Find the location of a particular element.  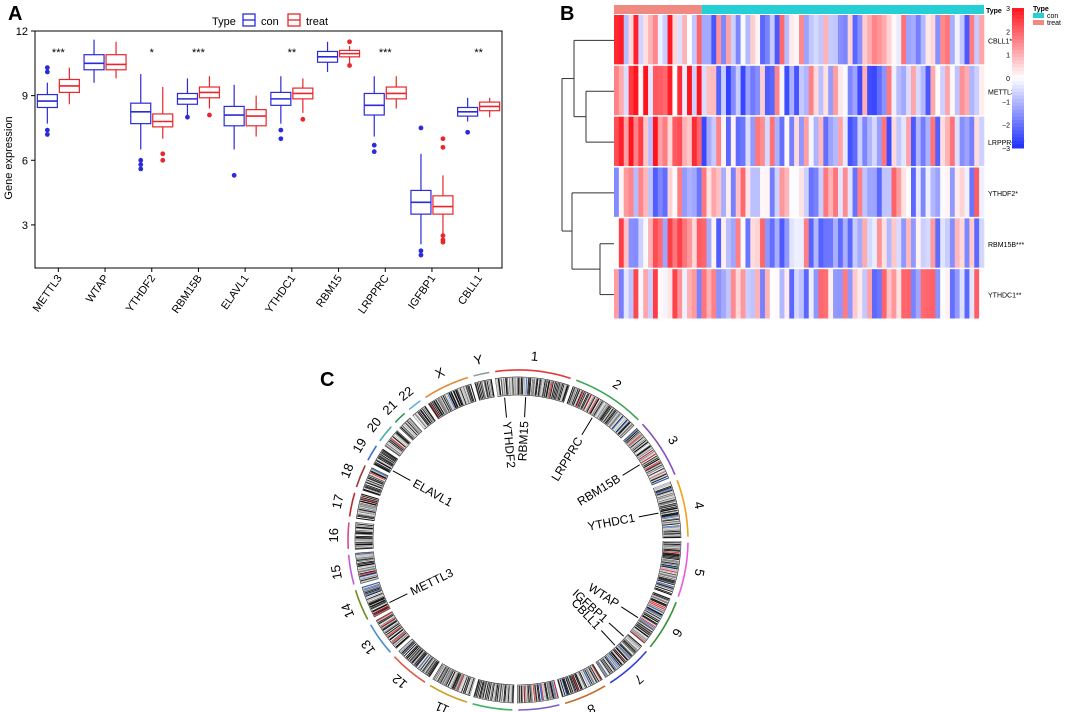

scale-tick-label: −2 is located at coordinates (1006, 126).